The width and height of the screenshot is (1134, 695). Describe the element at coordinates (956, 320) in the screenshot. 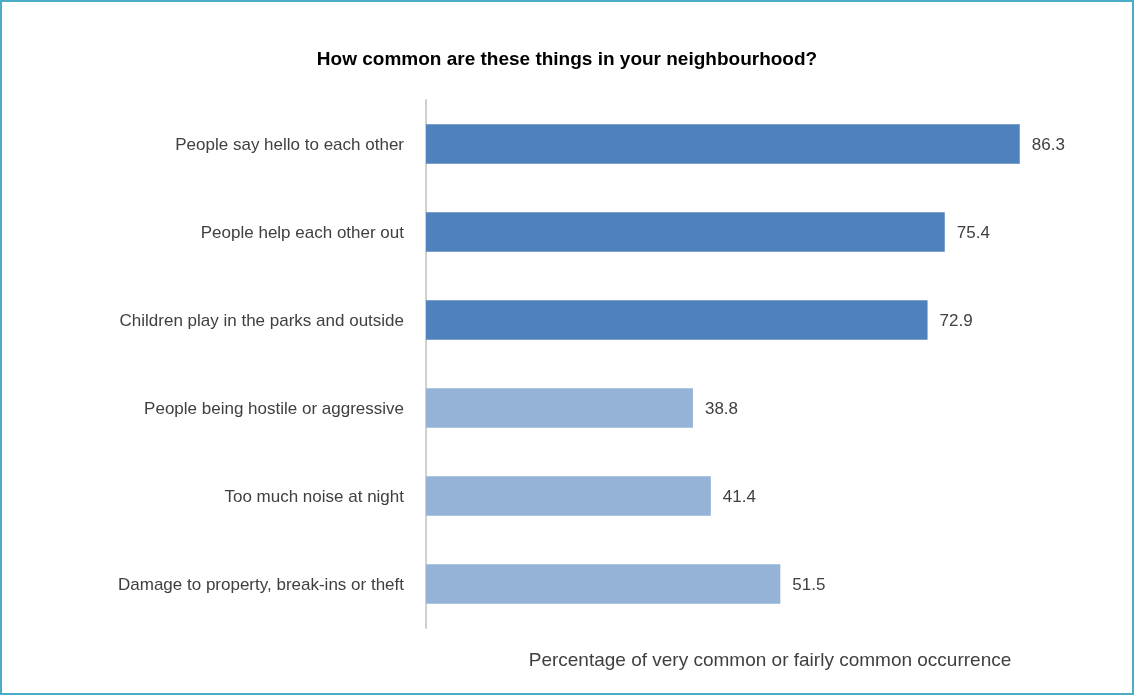

I see `data-label: 72.9` at that location.